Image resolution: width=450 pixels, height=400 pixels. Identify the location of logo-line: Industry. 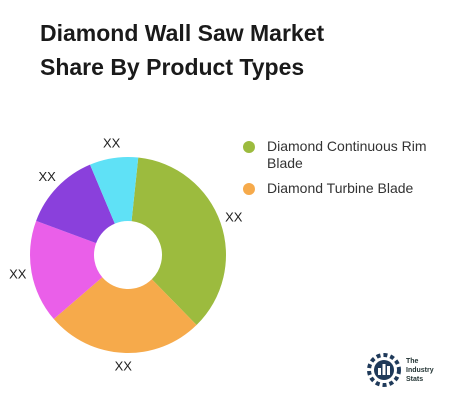
(420, 370).